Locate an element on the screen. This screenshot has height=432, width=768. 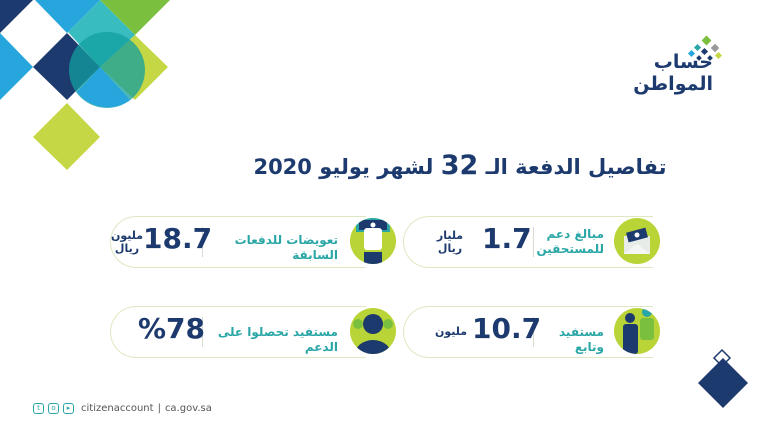
decorative-diamonds-bottom is located at coordinates (723, 378).